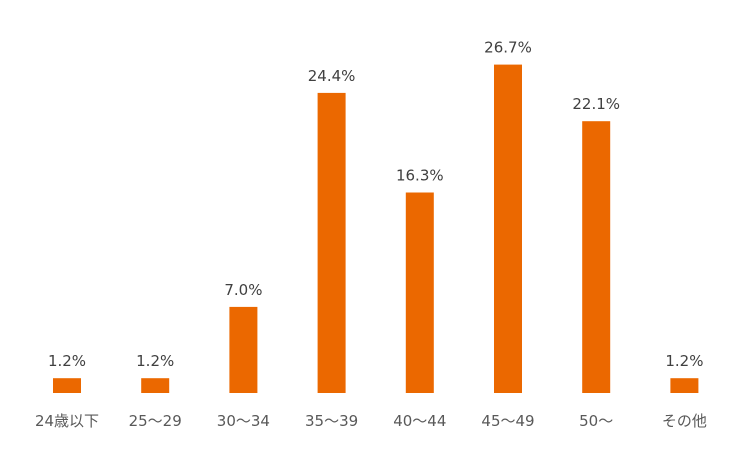 Image resolution: width=750 pixels, height=449 pixels. I want to click on x-tick-label: 25～29, so click(155, 421).